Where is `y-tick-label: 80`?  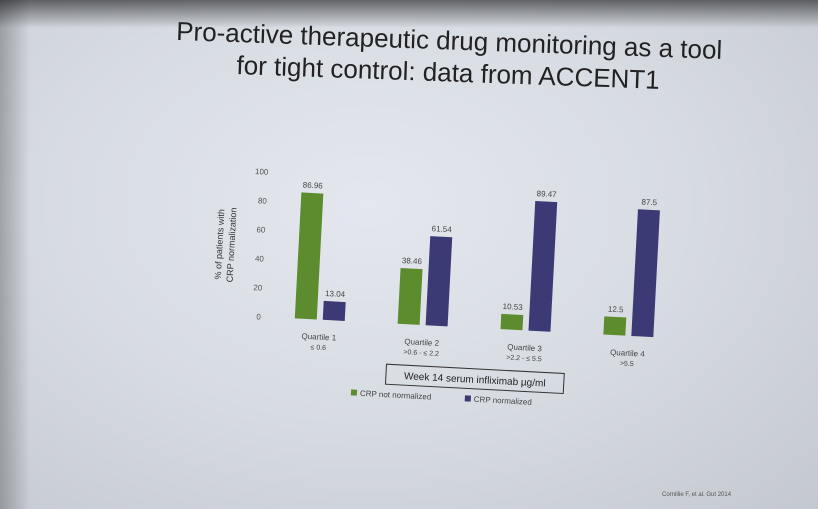 y-tick-label: 80 is located at coordinates (263, 200).